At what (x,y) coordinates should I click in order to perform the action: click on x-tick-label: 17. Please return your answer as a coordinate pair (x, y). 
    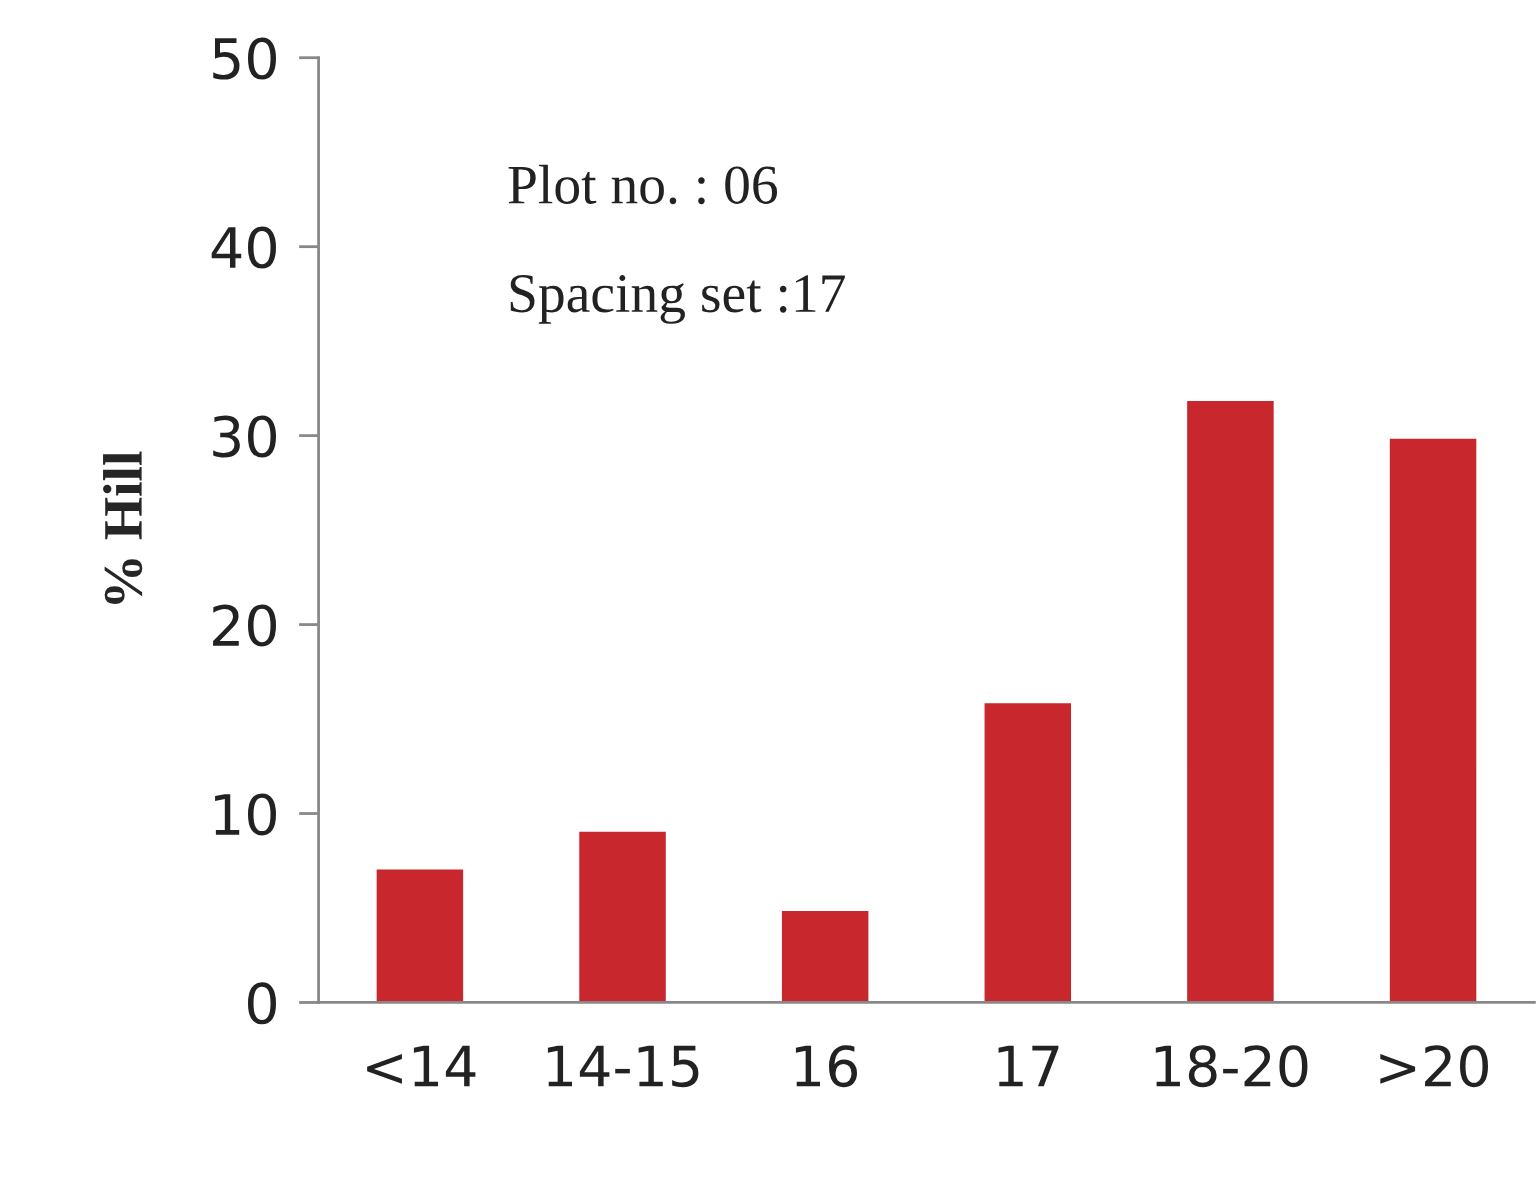
    Looking at the image, I should click on (1028, 1066).